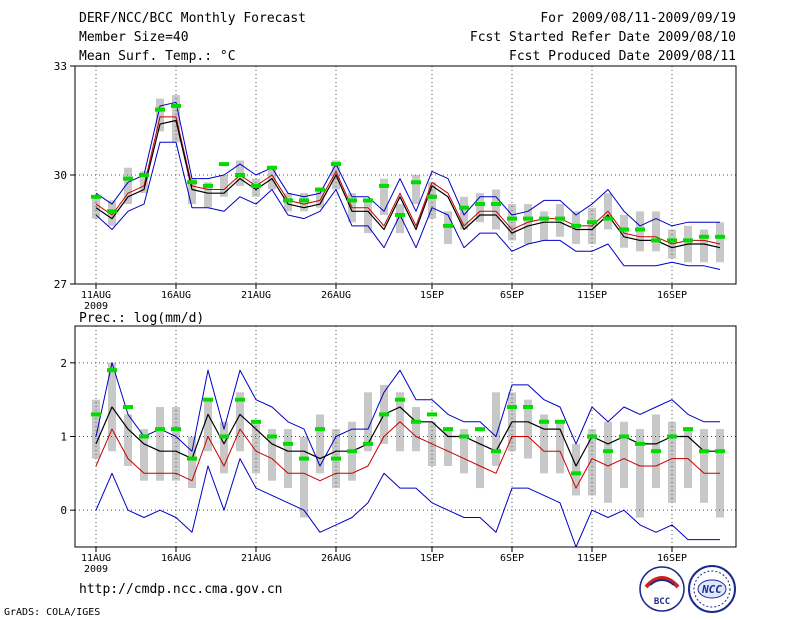 The height and width of the screenshot is (620, 800). What do you see at coordinates (336, 558) in the screenshot?
I see `prec-x-tick-label: 26AUG` at bounding box center [336, 558].